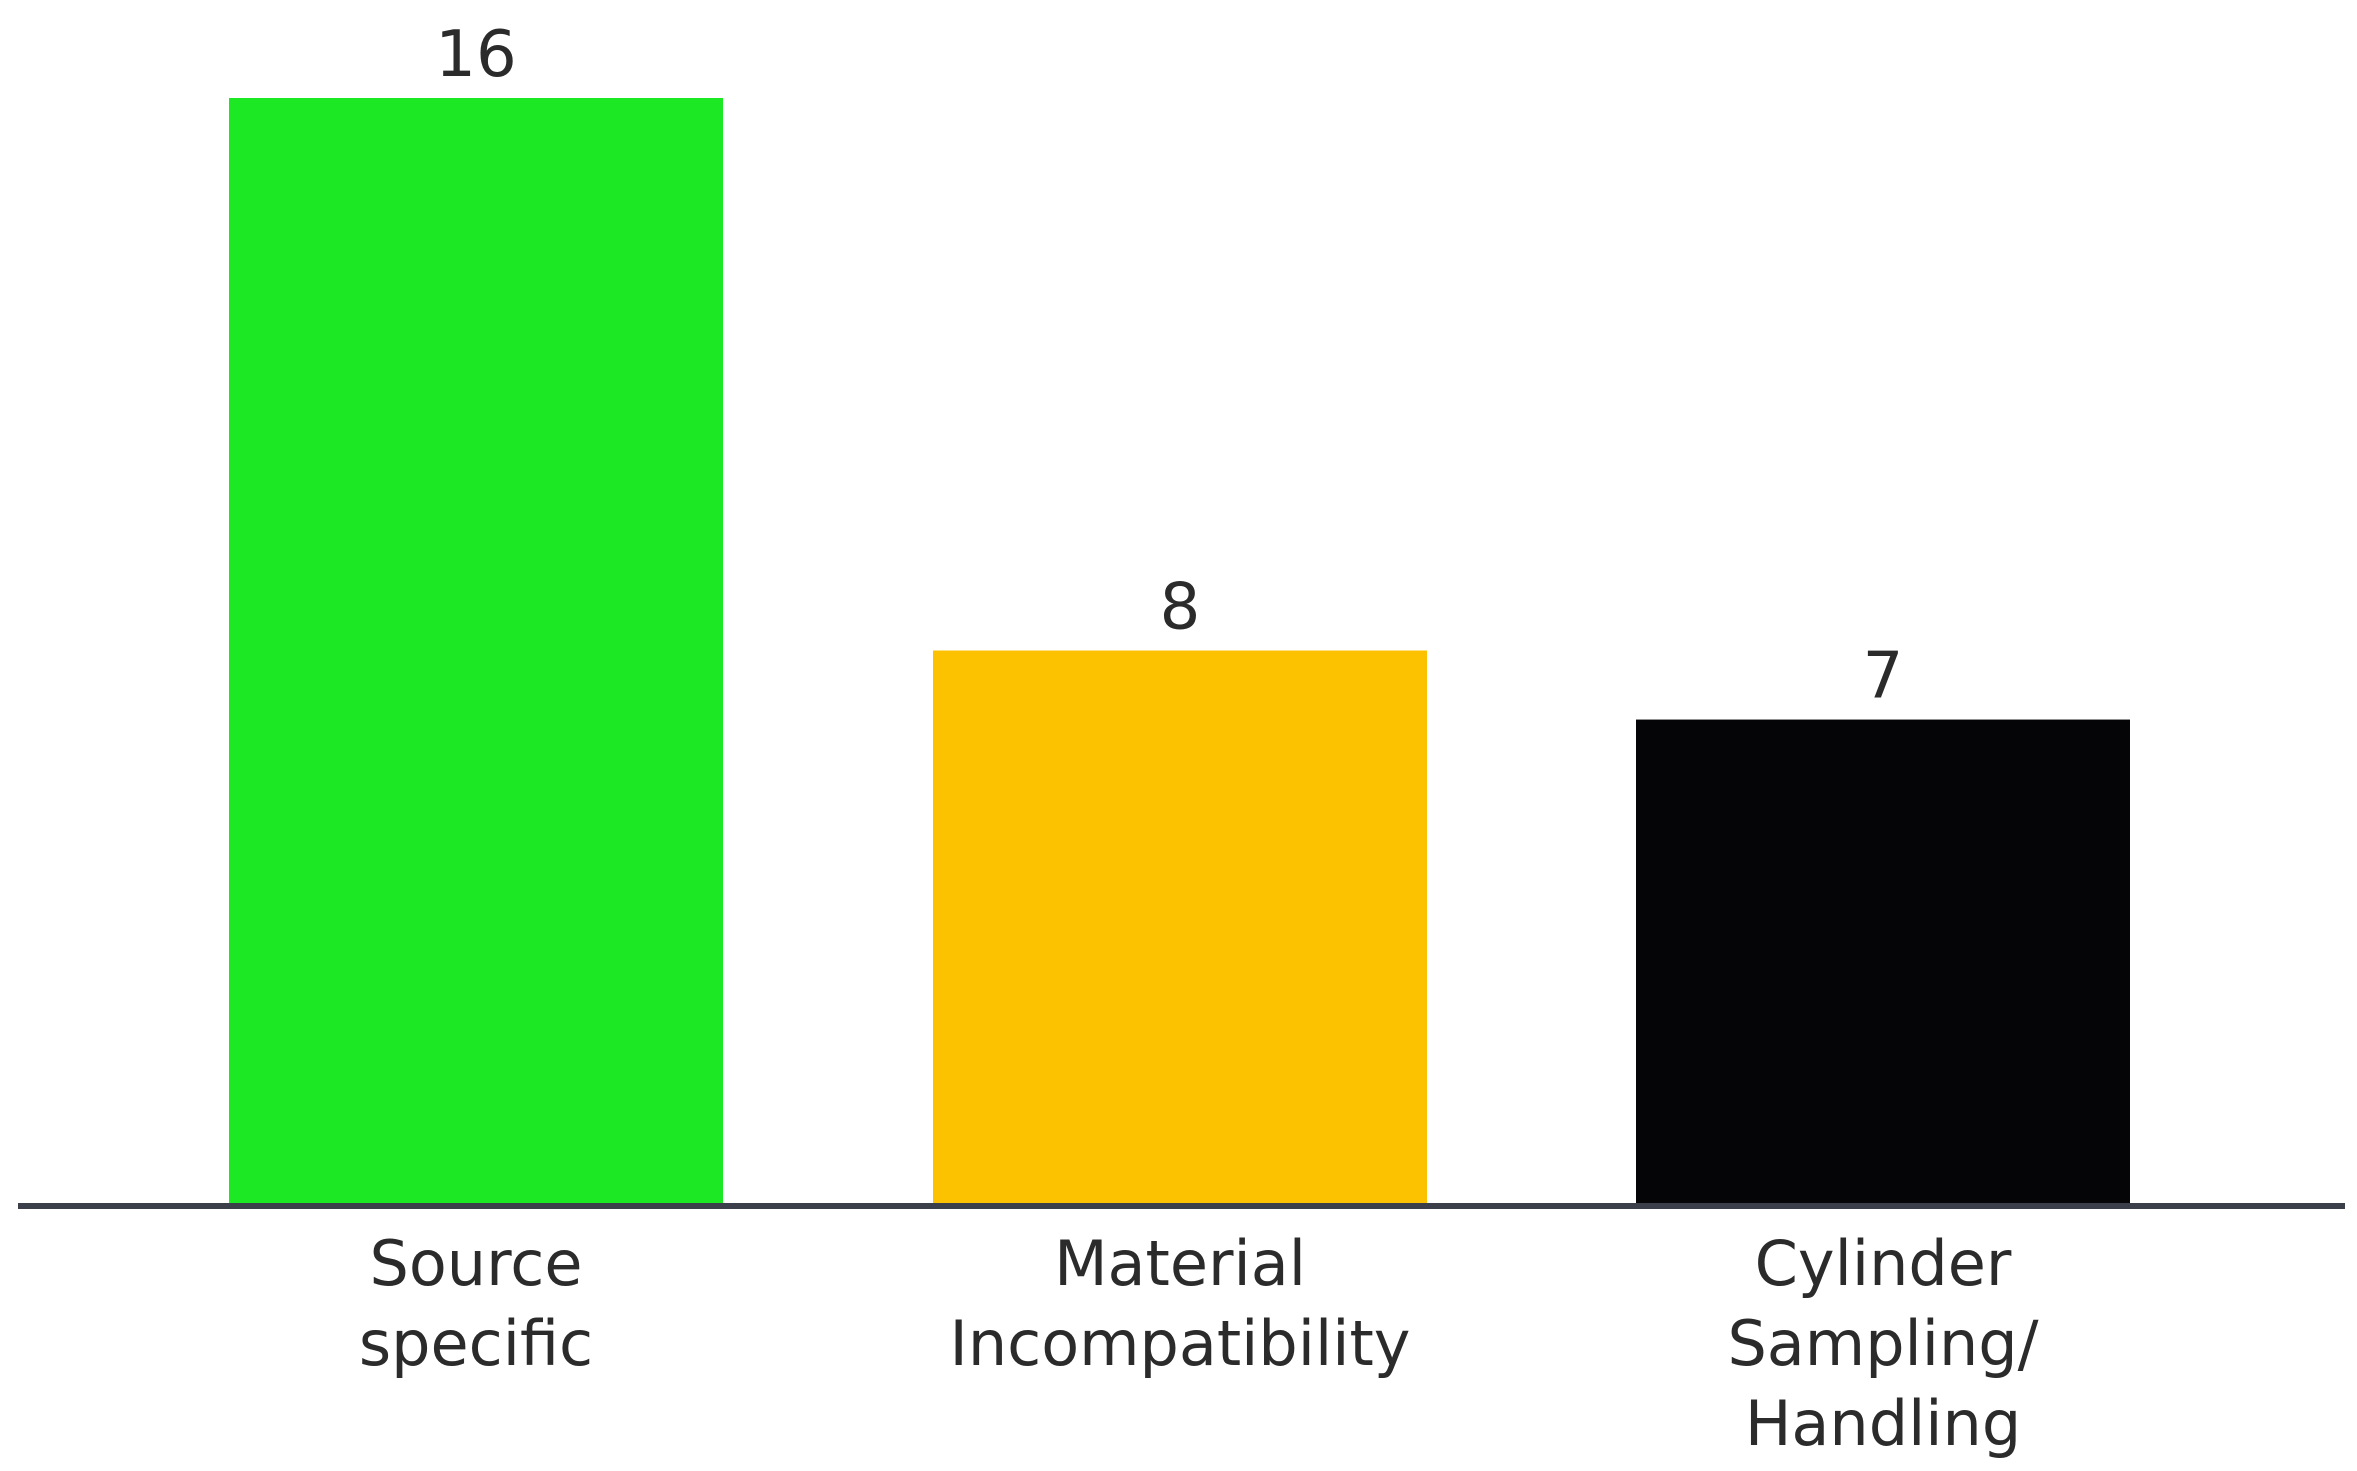  I want to click on category-label-2: Material Incompatibility, so click(1180, 1303).